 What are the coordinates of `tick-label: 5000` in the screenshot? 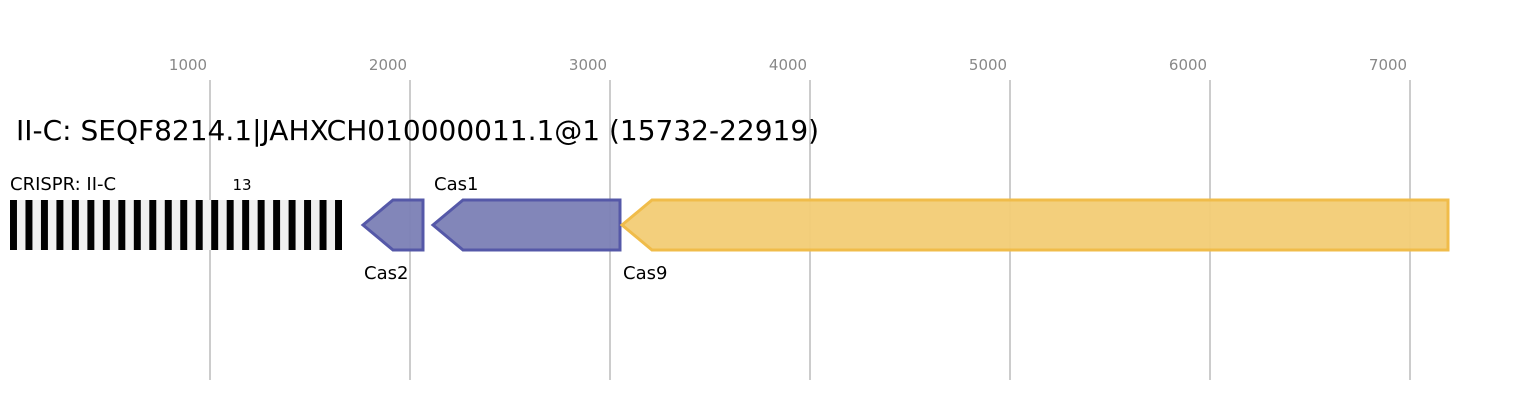 It's located at (988, 65).